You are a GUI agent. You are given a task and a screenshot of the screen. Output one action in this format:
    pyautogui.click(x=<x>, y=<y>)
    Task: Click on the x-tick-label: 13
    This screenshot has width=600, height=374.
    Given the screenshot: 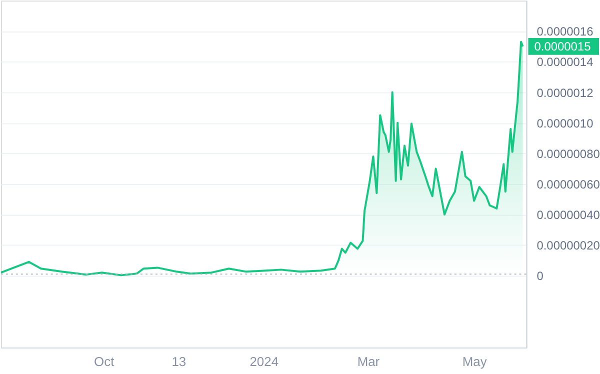 What is the action you would take?
    pyautogui.click(x=179, y=361)
    